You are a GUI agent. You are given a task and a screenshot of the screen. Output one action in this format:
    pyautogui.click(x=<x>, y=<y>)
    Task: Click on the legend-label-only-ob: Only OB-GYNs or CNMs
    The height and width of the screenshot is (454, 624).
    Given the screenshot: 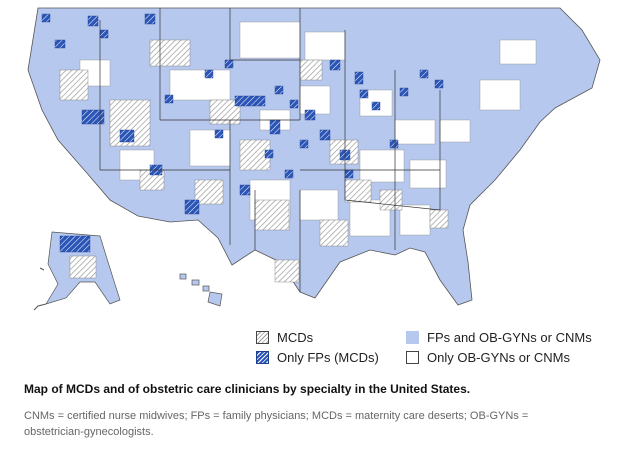 What is the action you would take?
    pyautogui.click(x=499, y=357)
    